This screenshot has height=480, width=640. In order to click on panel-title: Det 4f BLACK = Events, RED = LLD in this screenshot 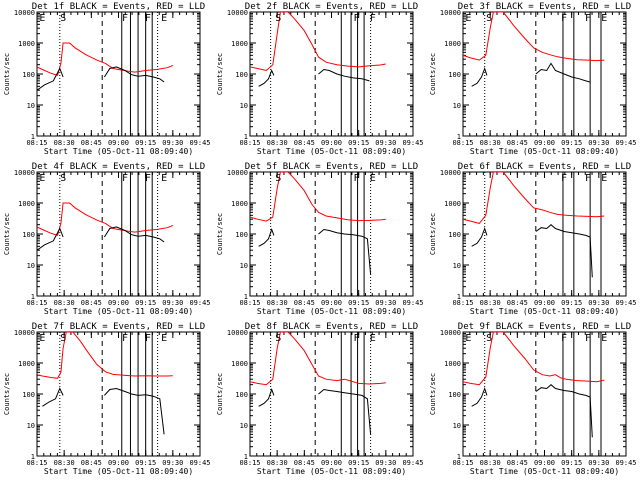, I will do `click(118, 167)`.